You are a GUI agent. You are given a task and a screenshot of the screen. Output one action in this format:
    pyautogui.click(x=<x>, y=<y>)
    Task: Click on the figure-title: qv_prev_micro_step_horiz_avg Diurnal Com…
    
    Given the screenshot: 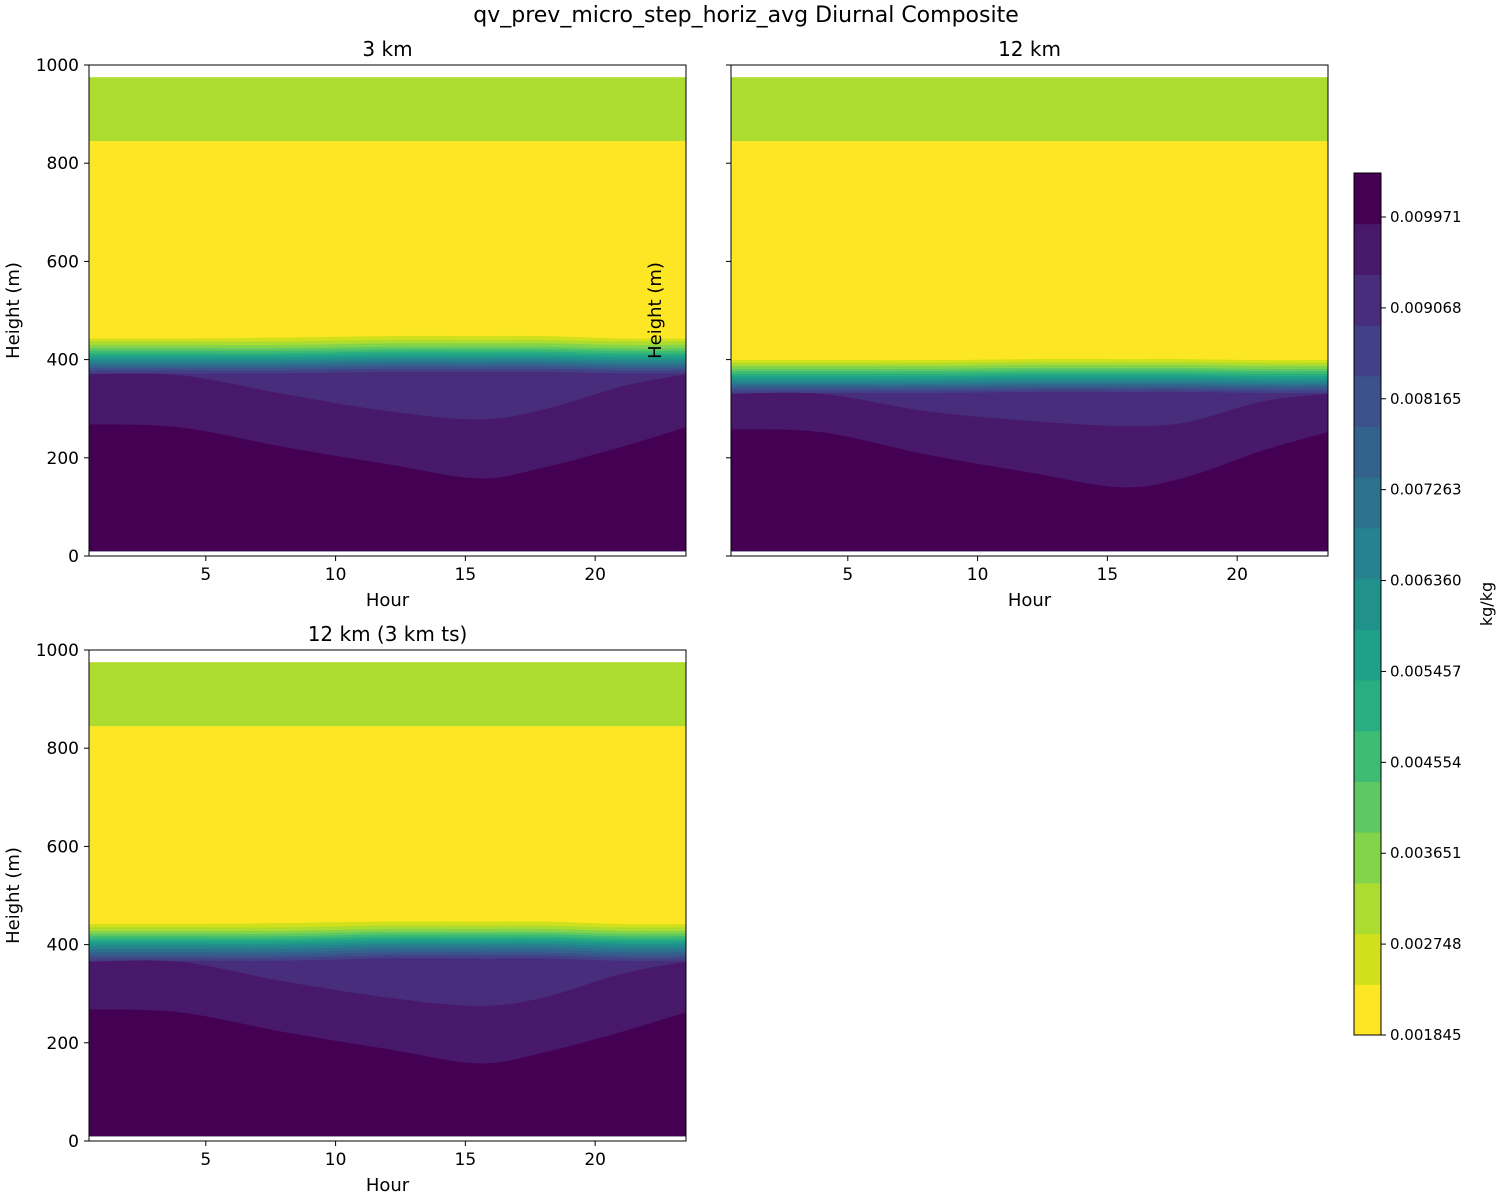 What is the action you would take?
    pyautogui.click(x=745, y=15)
    